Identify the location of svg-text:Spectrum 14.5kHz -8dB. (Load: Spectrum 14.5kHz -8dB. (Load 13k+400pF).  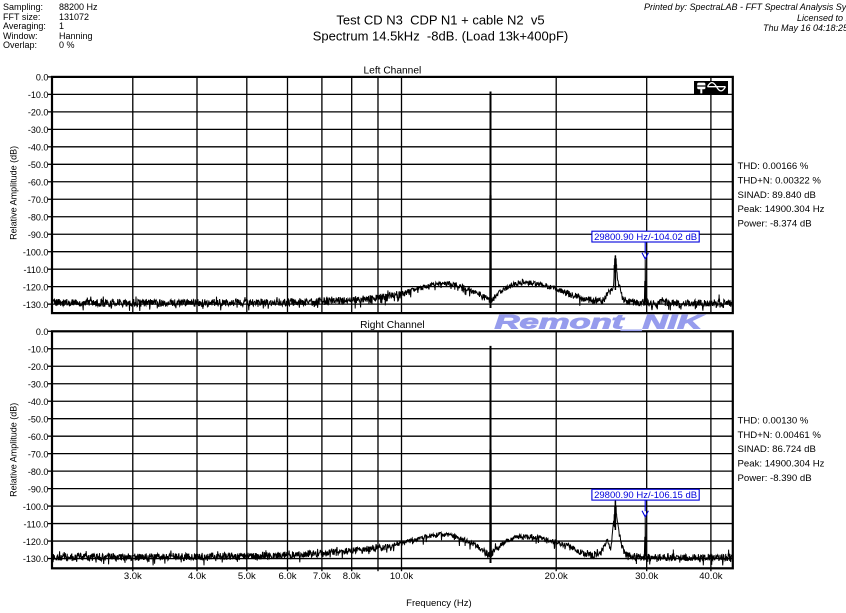
(440, 35).